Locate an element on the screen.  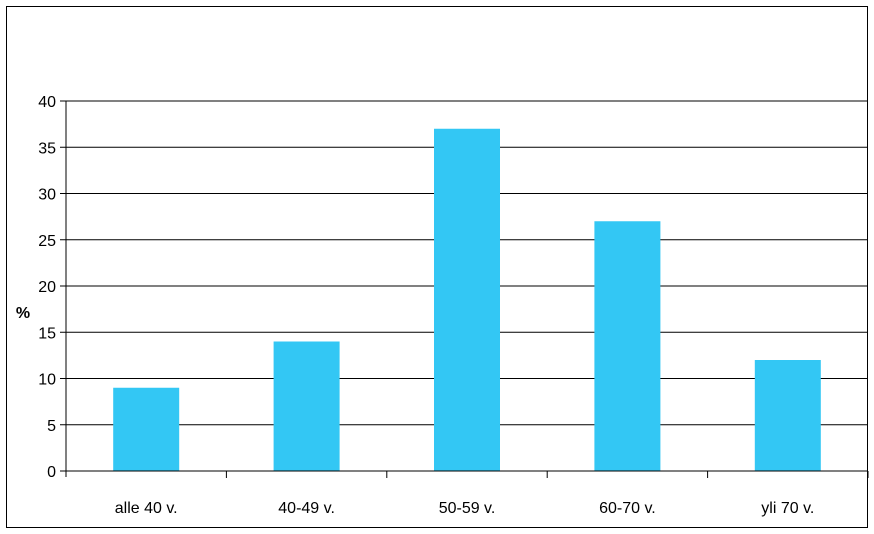
x-tick-label: 60-70 v. is located at coordinates (627, 508).